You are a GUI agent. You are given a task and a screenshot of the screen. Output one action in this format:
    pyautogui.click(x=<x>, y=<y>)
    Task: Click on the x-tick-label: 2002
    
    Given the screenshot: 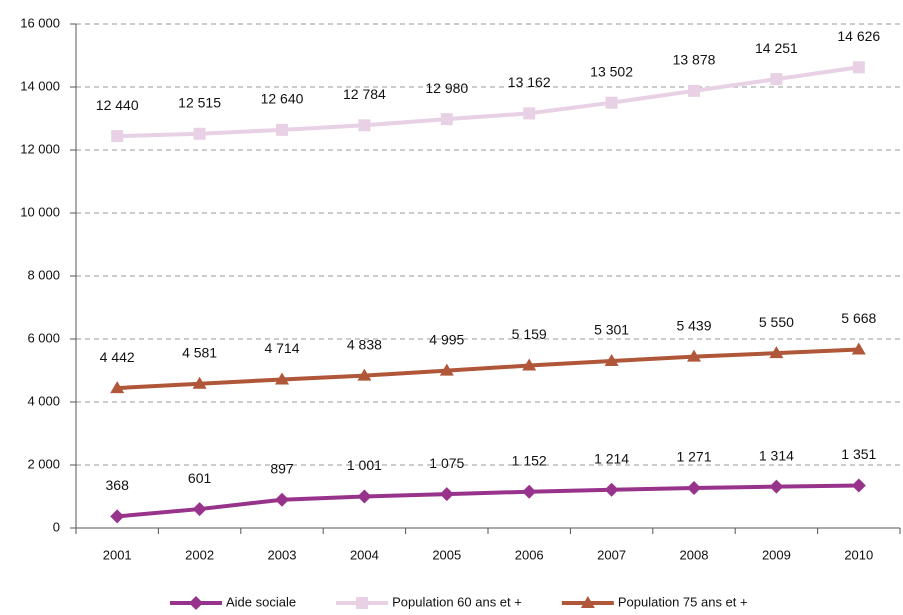 What is the action you would take?
    pyautogui.click(x=199, y=554)
    